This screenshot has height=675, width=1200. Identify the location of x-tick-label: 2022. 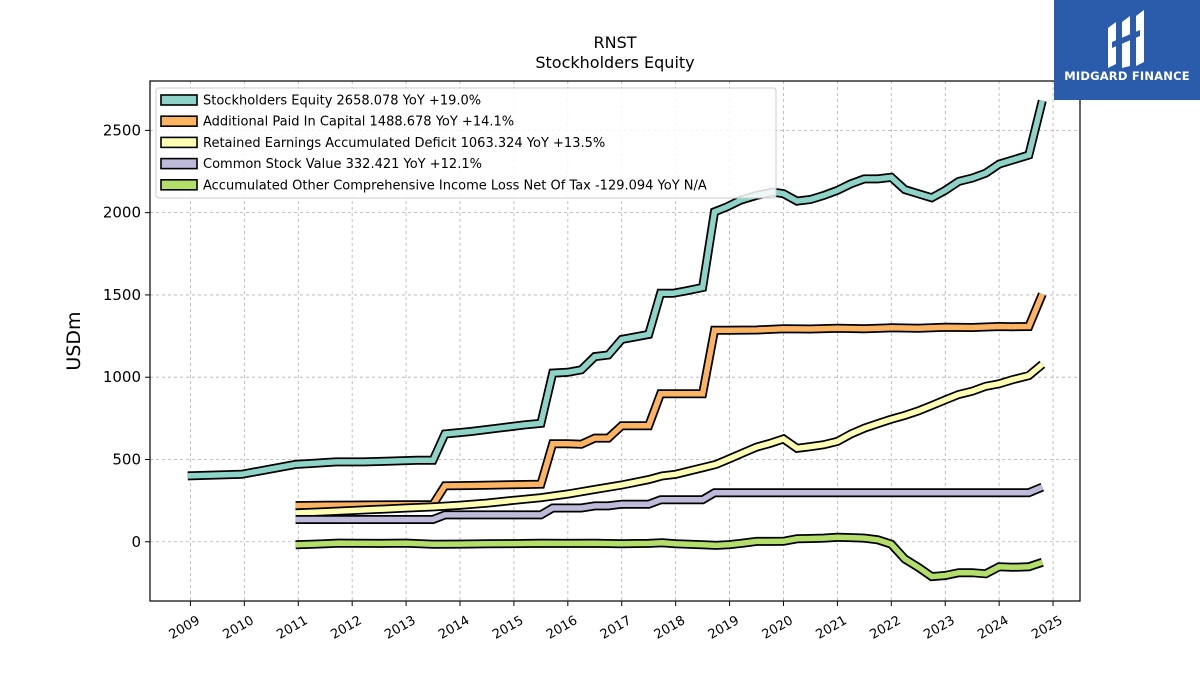
(885, 628).